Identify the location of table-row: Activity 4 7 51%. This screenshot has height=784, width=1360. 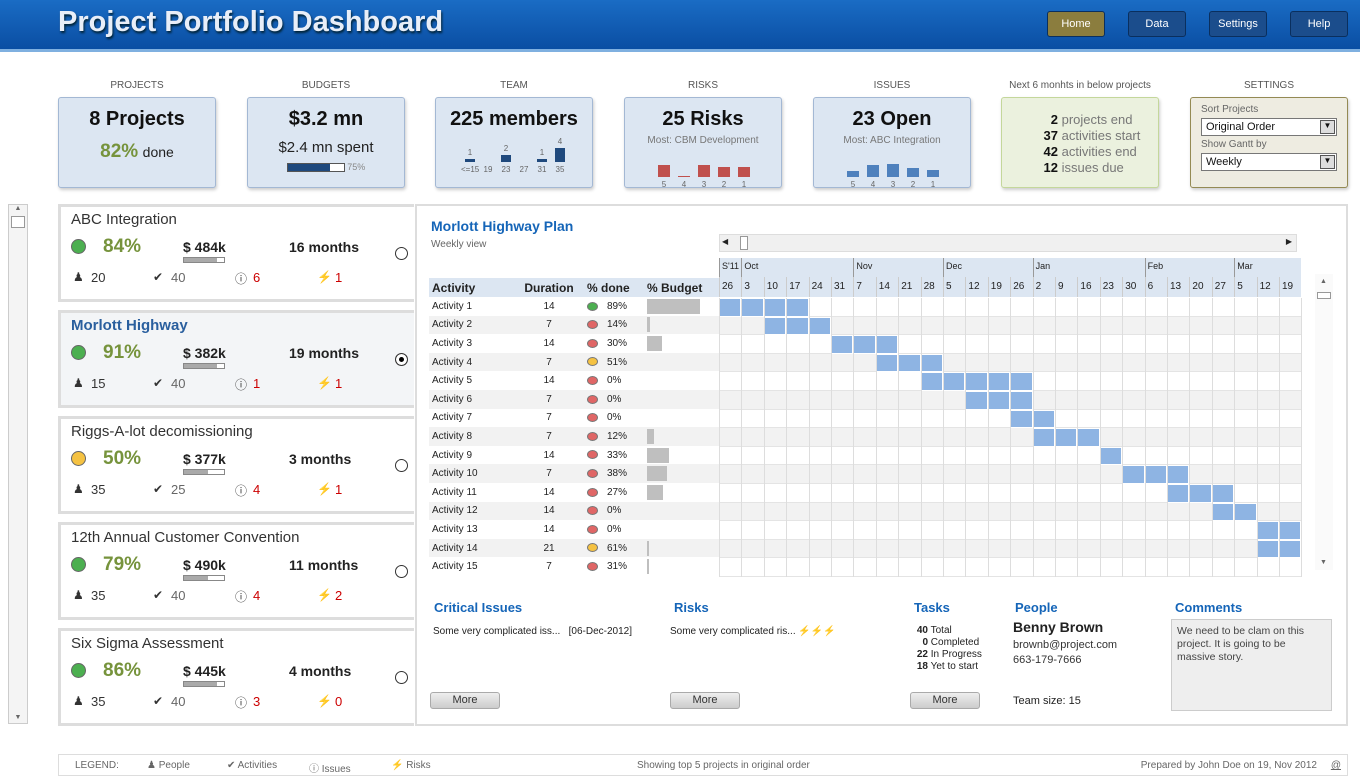
(574, 362).